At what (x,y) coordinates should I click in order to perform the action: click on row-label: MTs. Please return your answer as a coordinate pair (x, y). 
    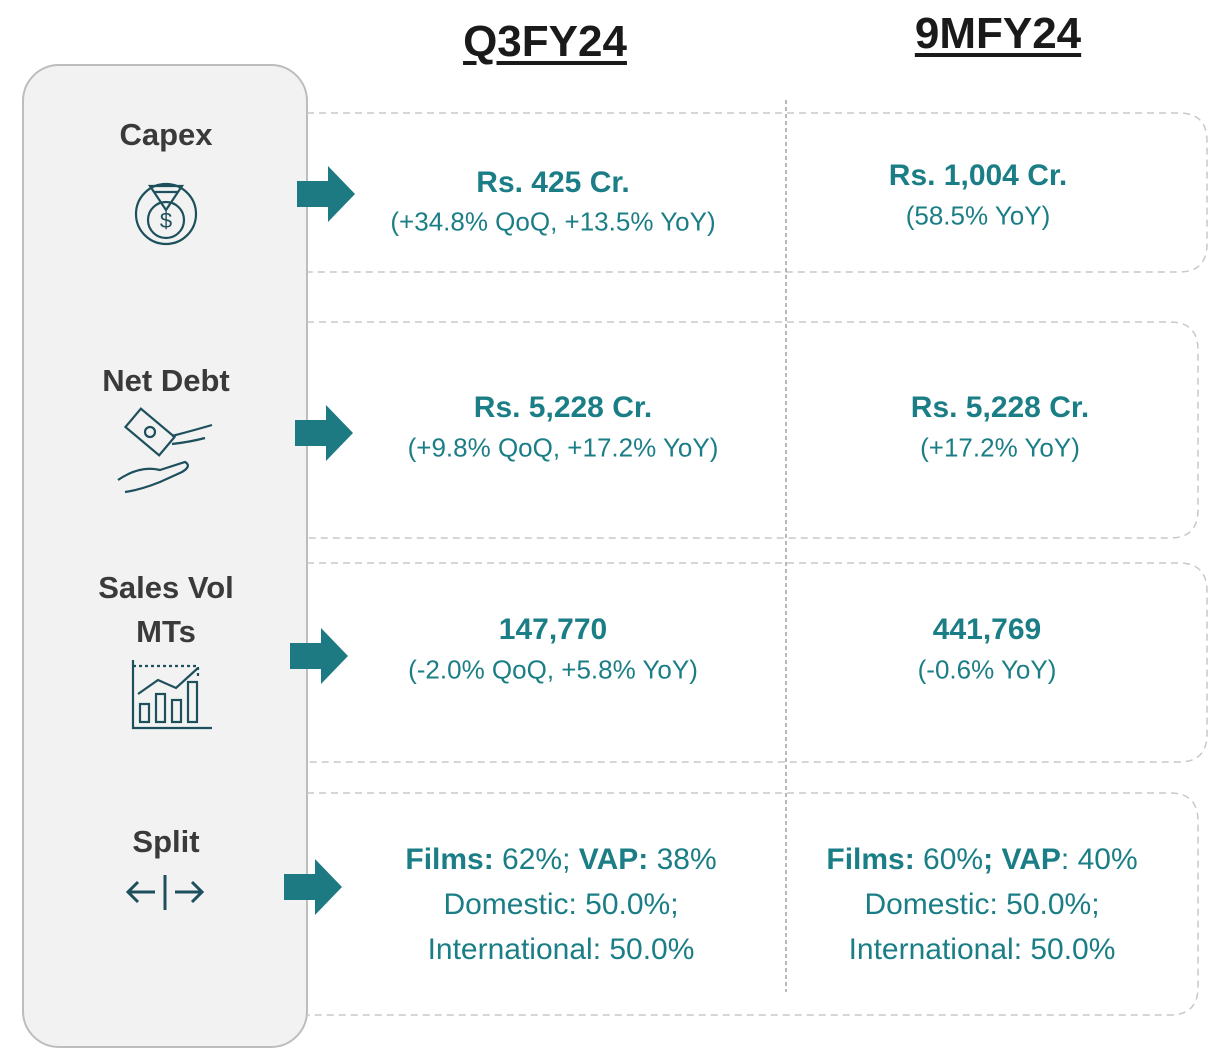
    Looking at the image, I should click on (166, 631).